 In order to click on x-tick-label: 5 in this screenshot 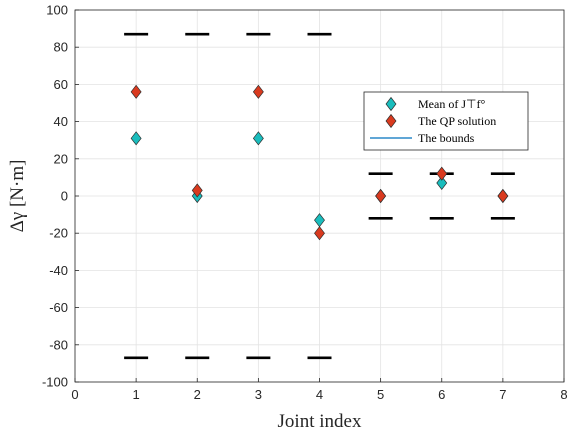, I will do `click(380, 394)`.